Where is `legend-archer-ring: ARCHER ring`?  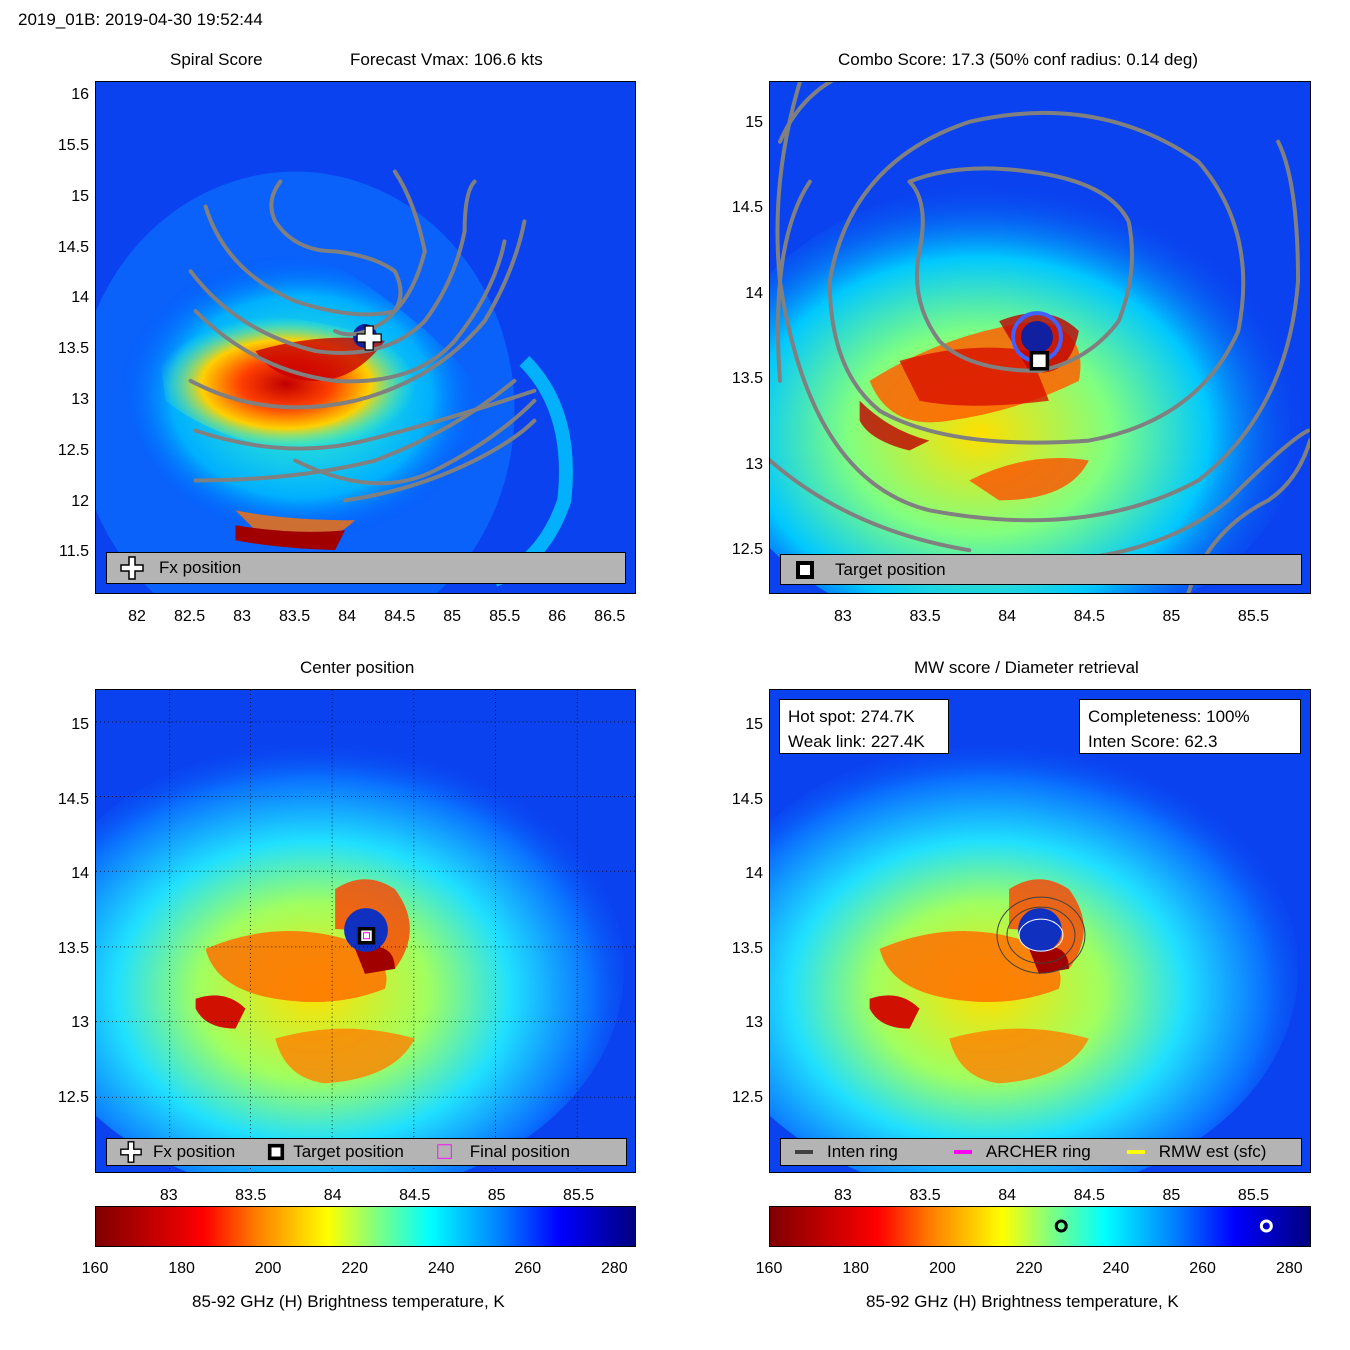 legend-archer-ring: ARCHER ring is located at coordinates (1038, 1151).